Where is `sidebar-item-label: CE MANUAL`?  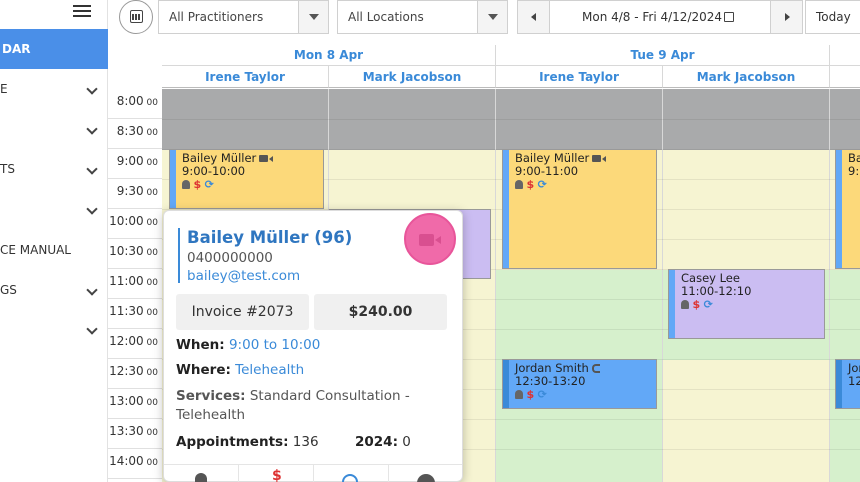 sidebar-item-label: CE MANUAL is located at coordinates (35, 250).